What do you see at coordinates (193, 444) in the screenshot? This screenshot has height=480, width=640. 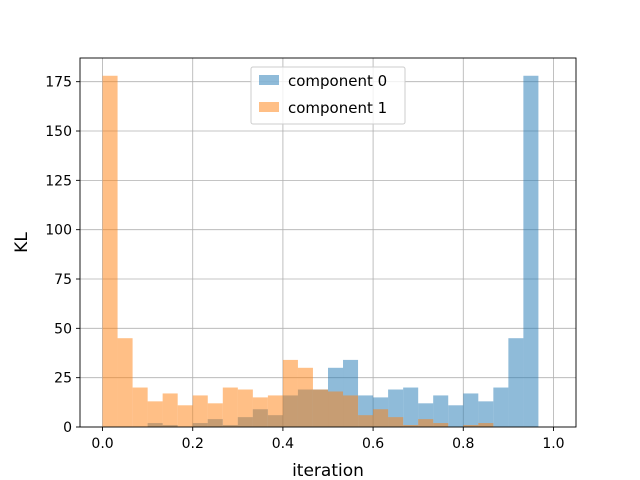 I see `x-tick-label: 0.2` at bounding box center [193, 444].